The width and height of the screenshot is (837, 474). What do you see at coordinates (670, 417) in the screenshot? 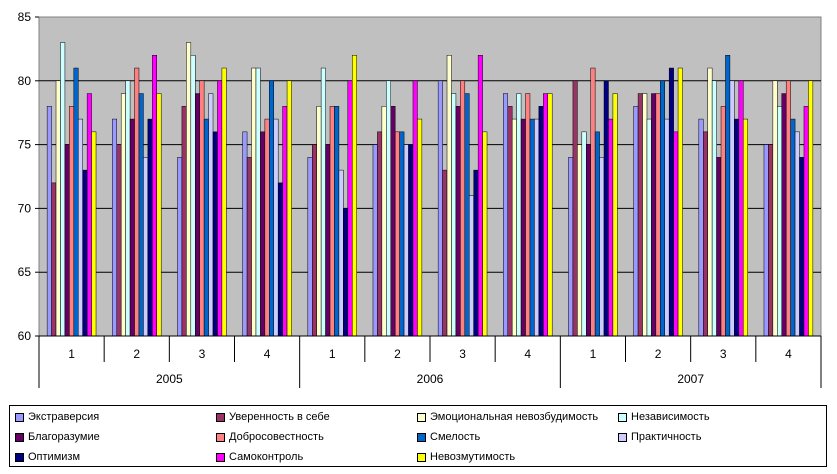
I see `legend-label: Независимость` at bounding box center [670, 417].